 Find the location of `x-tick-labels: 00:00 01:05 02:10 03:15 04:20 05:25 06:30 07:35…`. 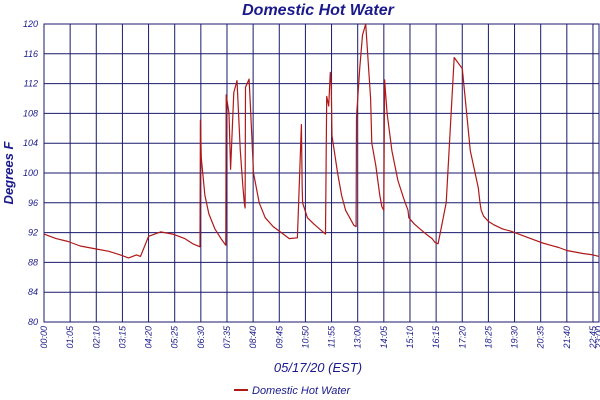

x-tick-labels: 00:00 01:05 02:10 03:15 04:20 05:25 06:30 07:35… is located at coordinates (319, 337).